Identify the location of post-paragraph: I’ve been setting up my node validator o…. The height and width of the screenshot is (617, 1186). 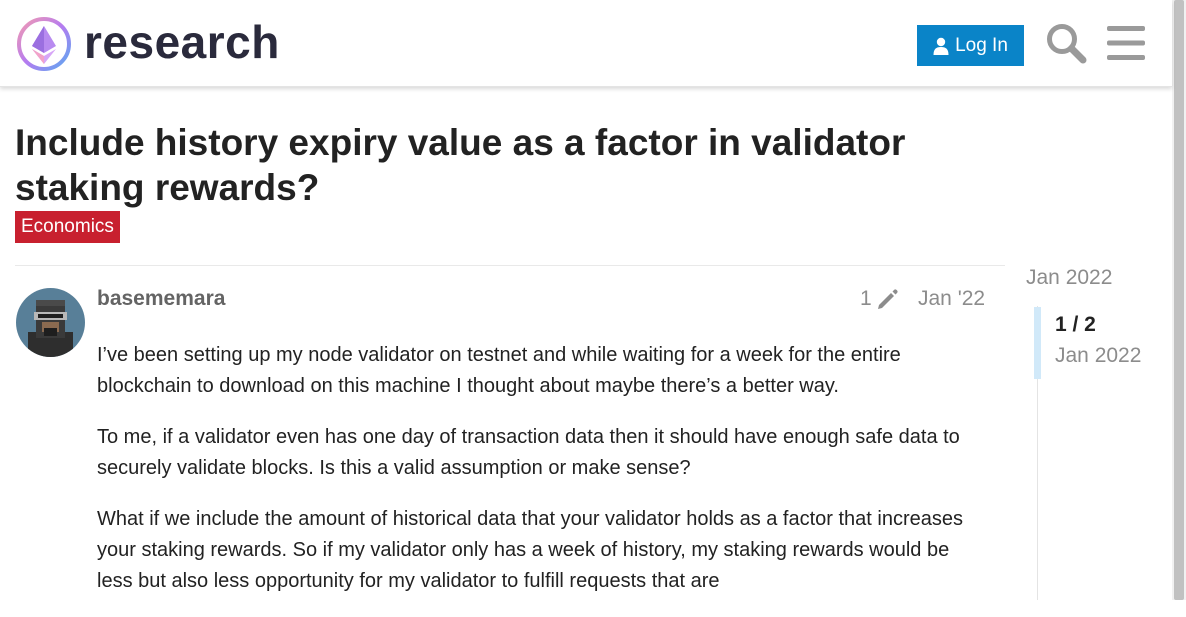
(499, 370).